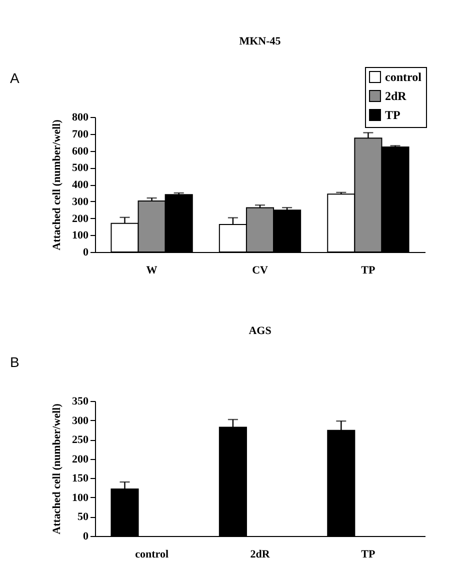  I want to click on legend-label: control, so click(403, 77).